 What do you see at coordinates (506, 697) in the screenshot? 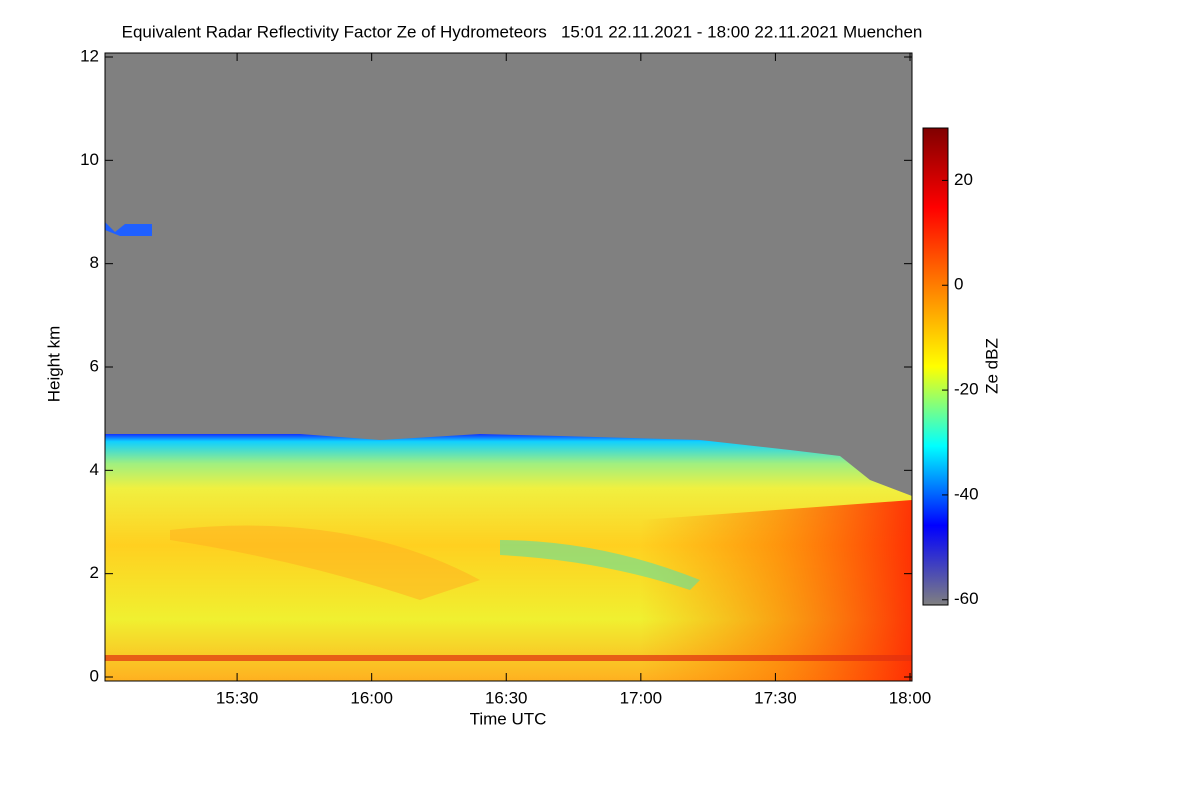
I see `x-tick-label: 16:30` at bounding box center [506, 697].